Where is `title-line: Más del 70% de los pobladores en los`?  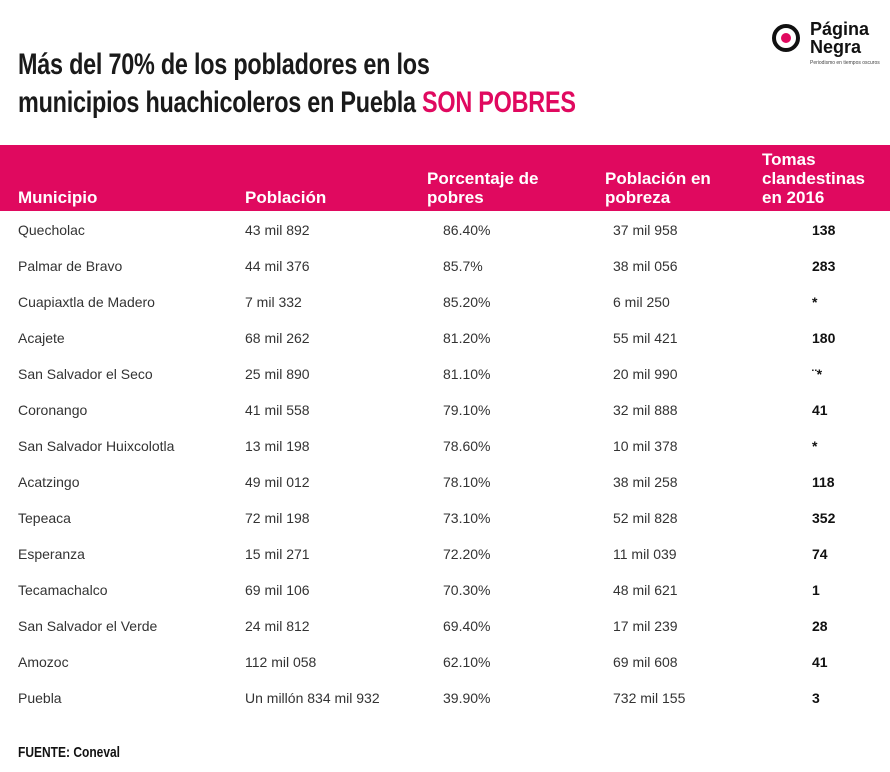
title-line: Más del 70% de los pobladores en los is located at coordinates (224, 64).